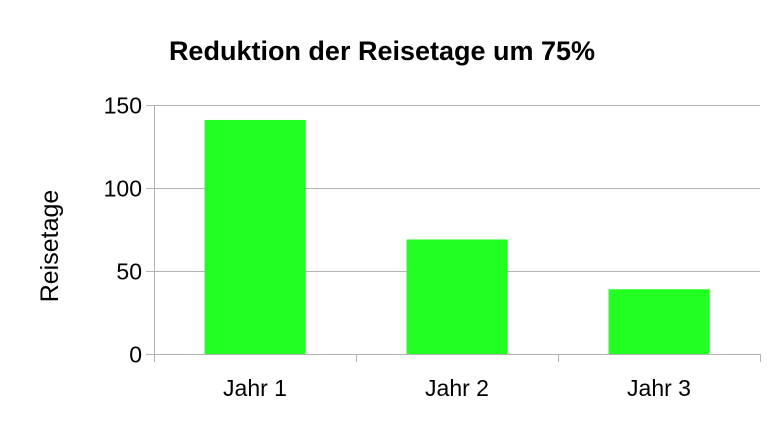 The height and width of the screenshot is (433, 784). What do you see at coordinates (659, 388) in the screenshot?
I see `x-category-label: Jahr 3` at bounding box center [659, 388].